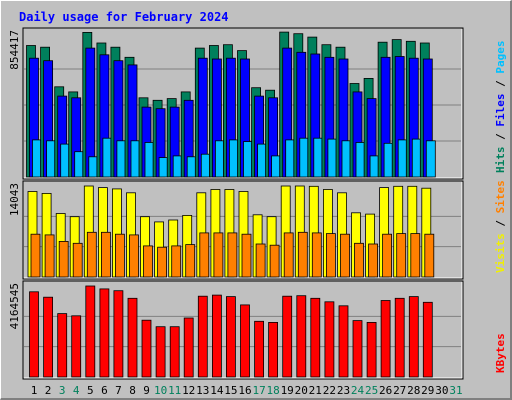 The image size is (512, 400). What do you see at coordinates (118, 390) in the screenshot?
I see `x-tick-day-7: 7` at bounding box center [118, 390].